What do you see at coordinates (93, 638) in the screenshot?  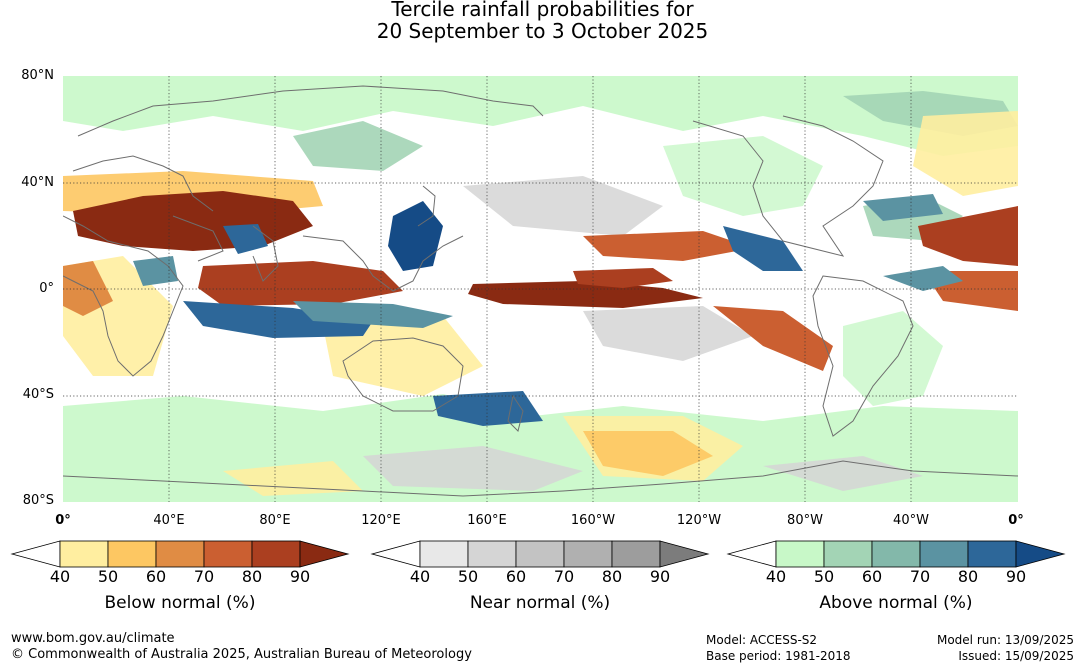 I see `footer-website: www.bom.gov.au/climate` at bounding box center [93, 638].